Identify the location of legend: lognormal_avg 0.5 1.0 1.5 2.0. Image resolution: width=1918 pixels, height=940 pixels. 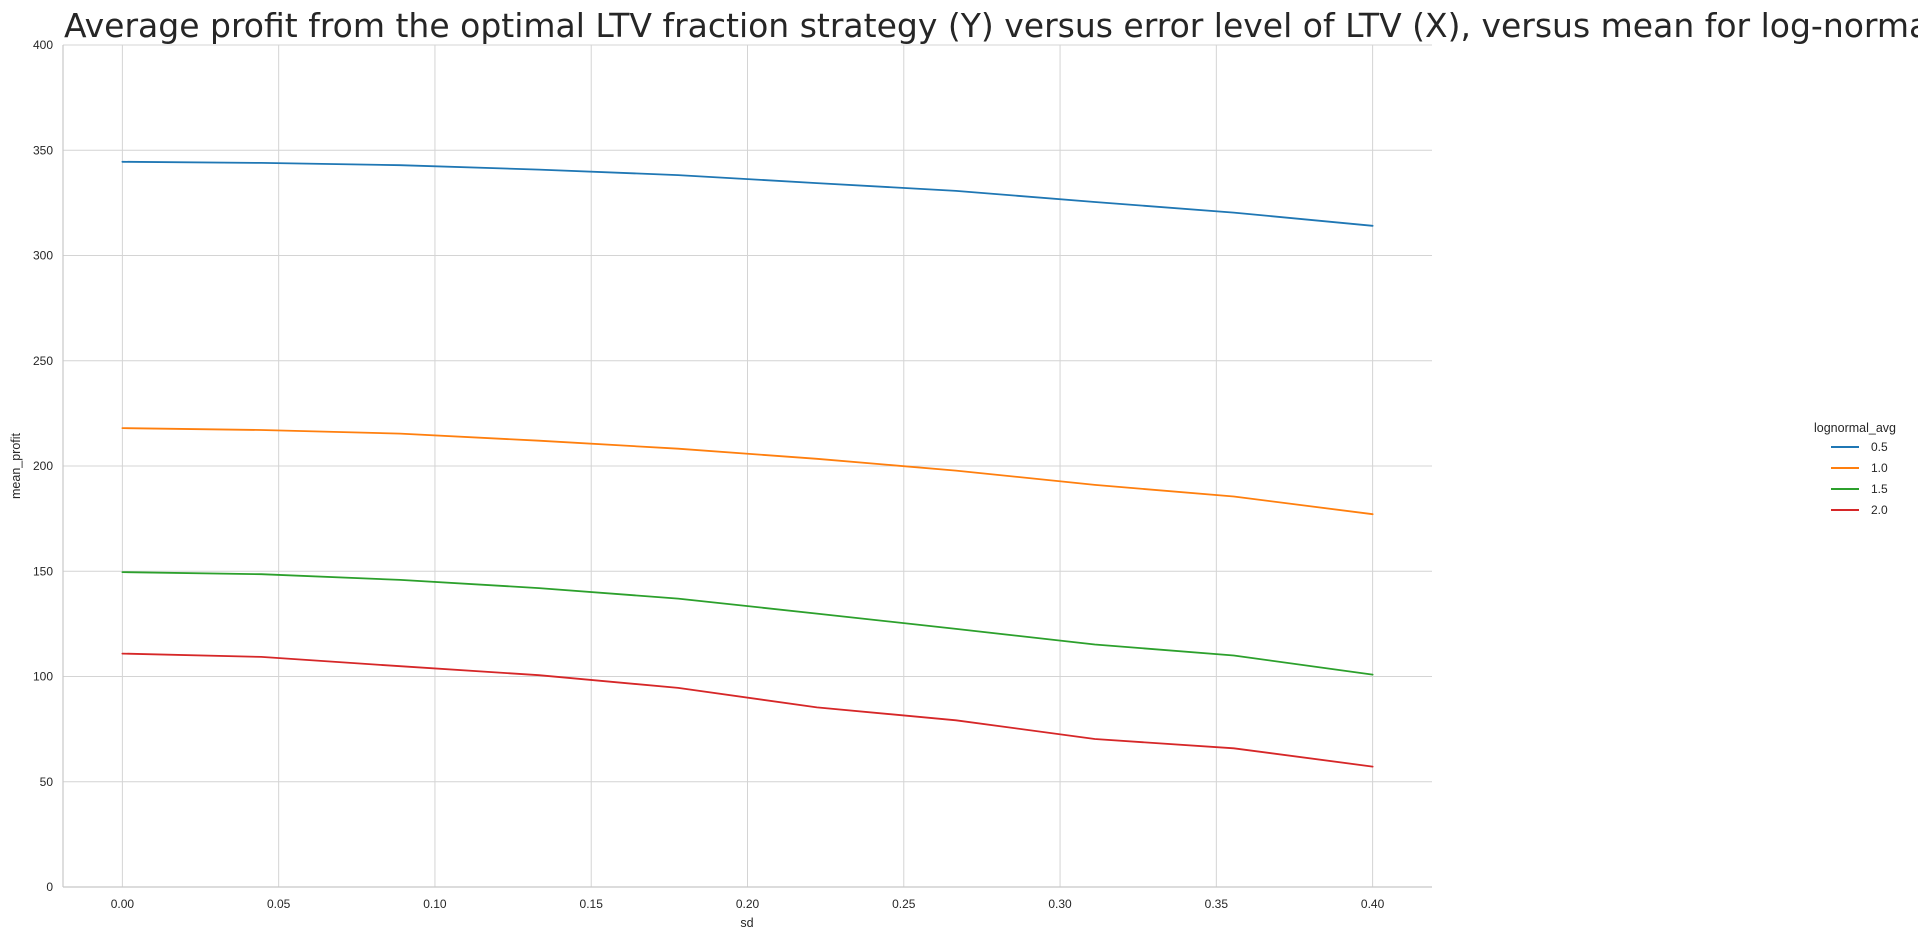
(1855, 469).